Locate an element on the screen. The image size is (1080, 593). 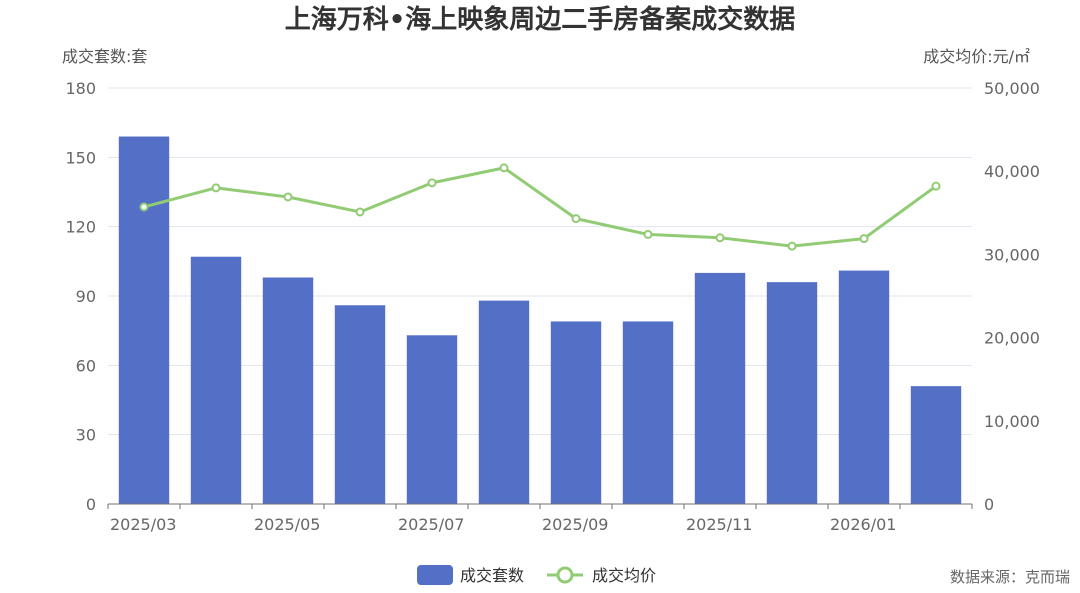
y-left-ticks: 0 30 60 90 120 150 180 is located at coordinates (80, 296).